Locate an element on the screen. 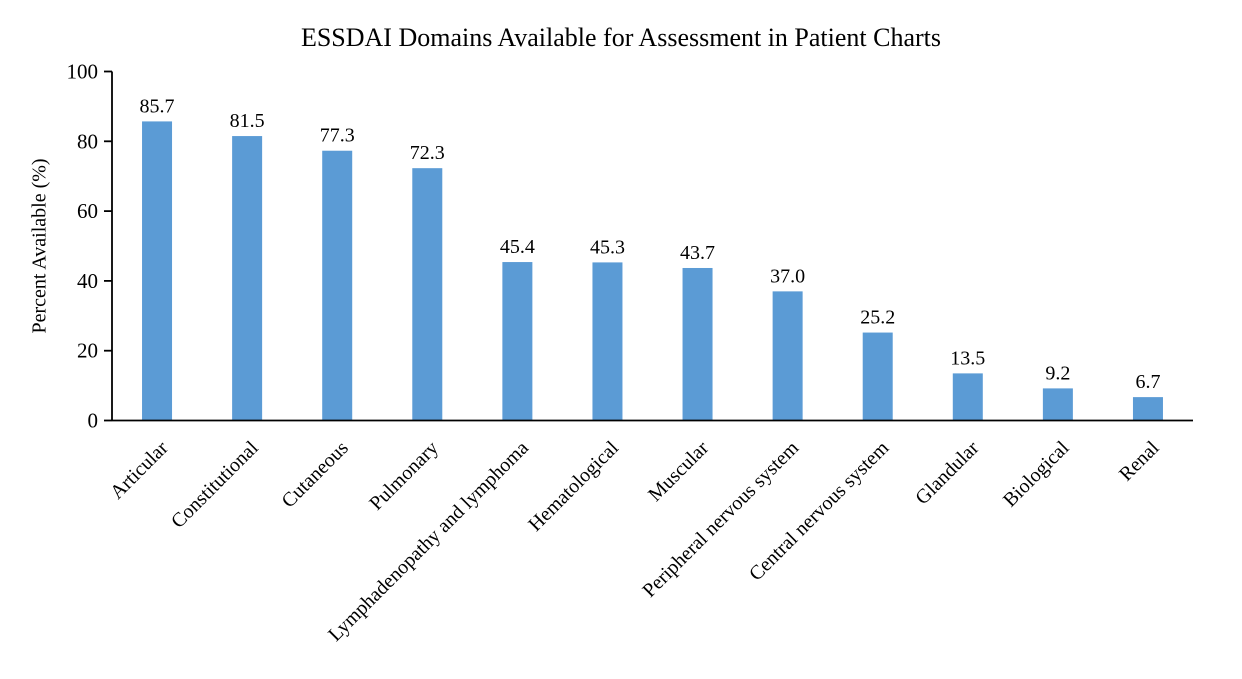 The width and height of the screenshot is (1242, 679). bar-value-label: 9.2 is located at coordinates (1057, 373).